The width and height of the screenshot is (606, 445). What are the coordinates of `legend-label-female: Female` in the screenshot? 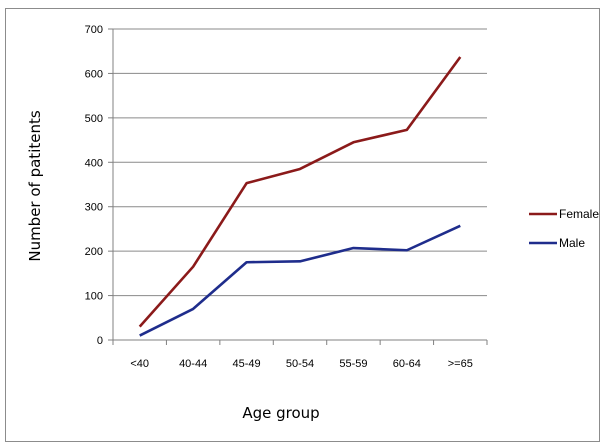 It's located at (579, 214).